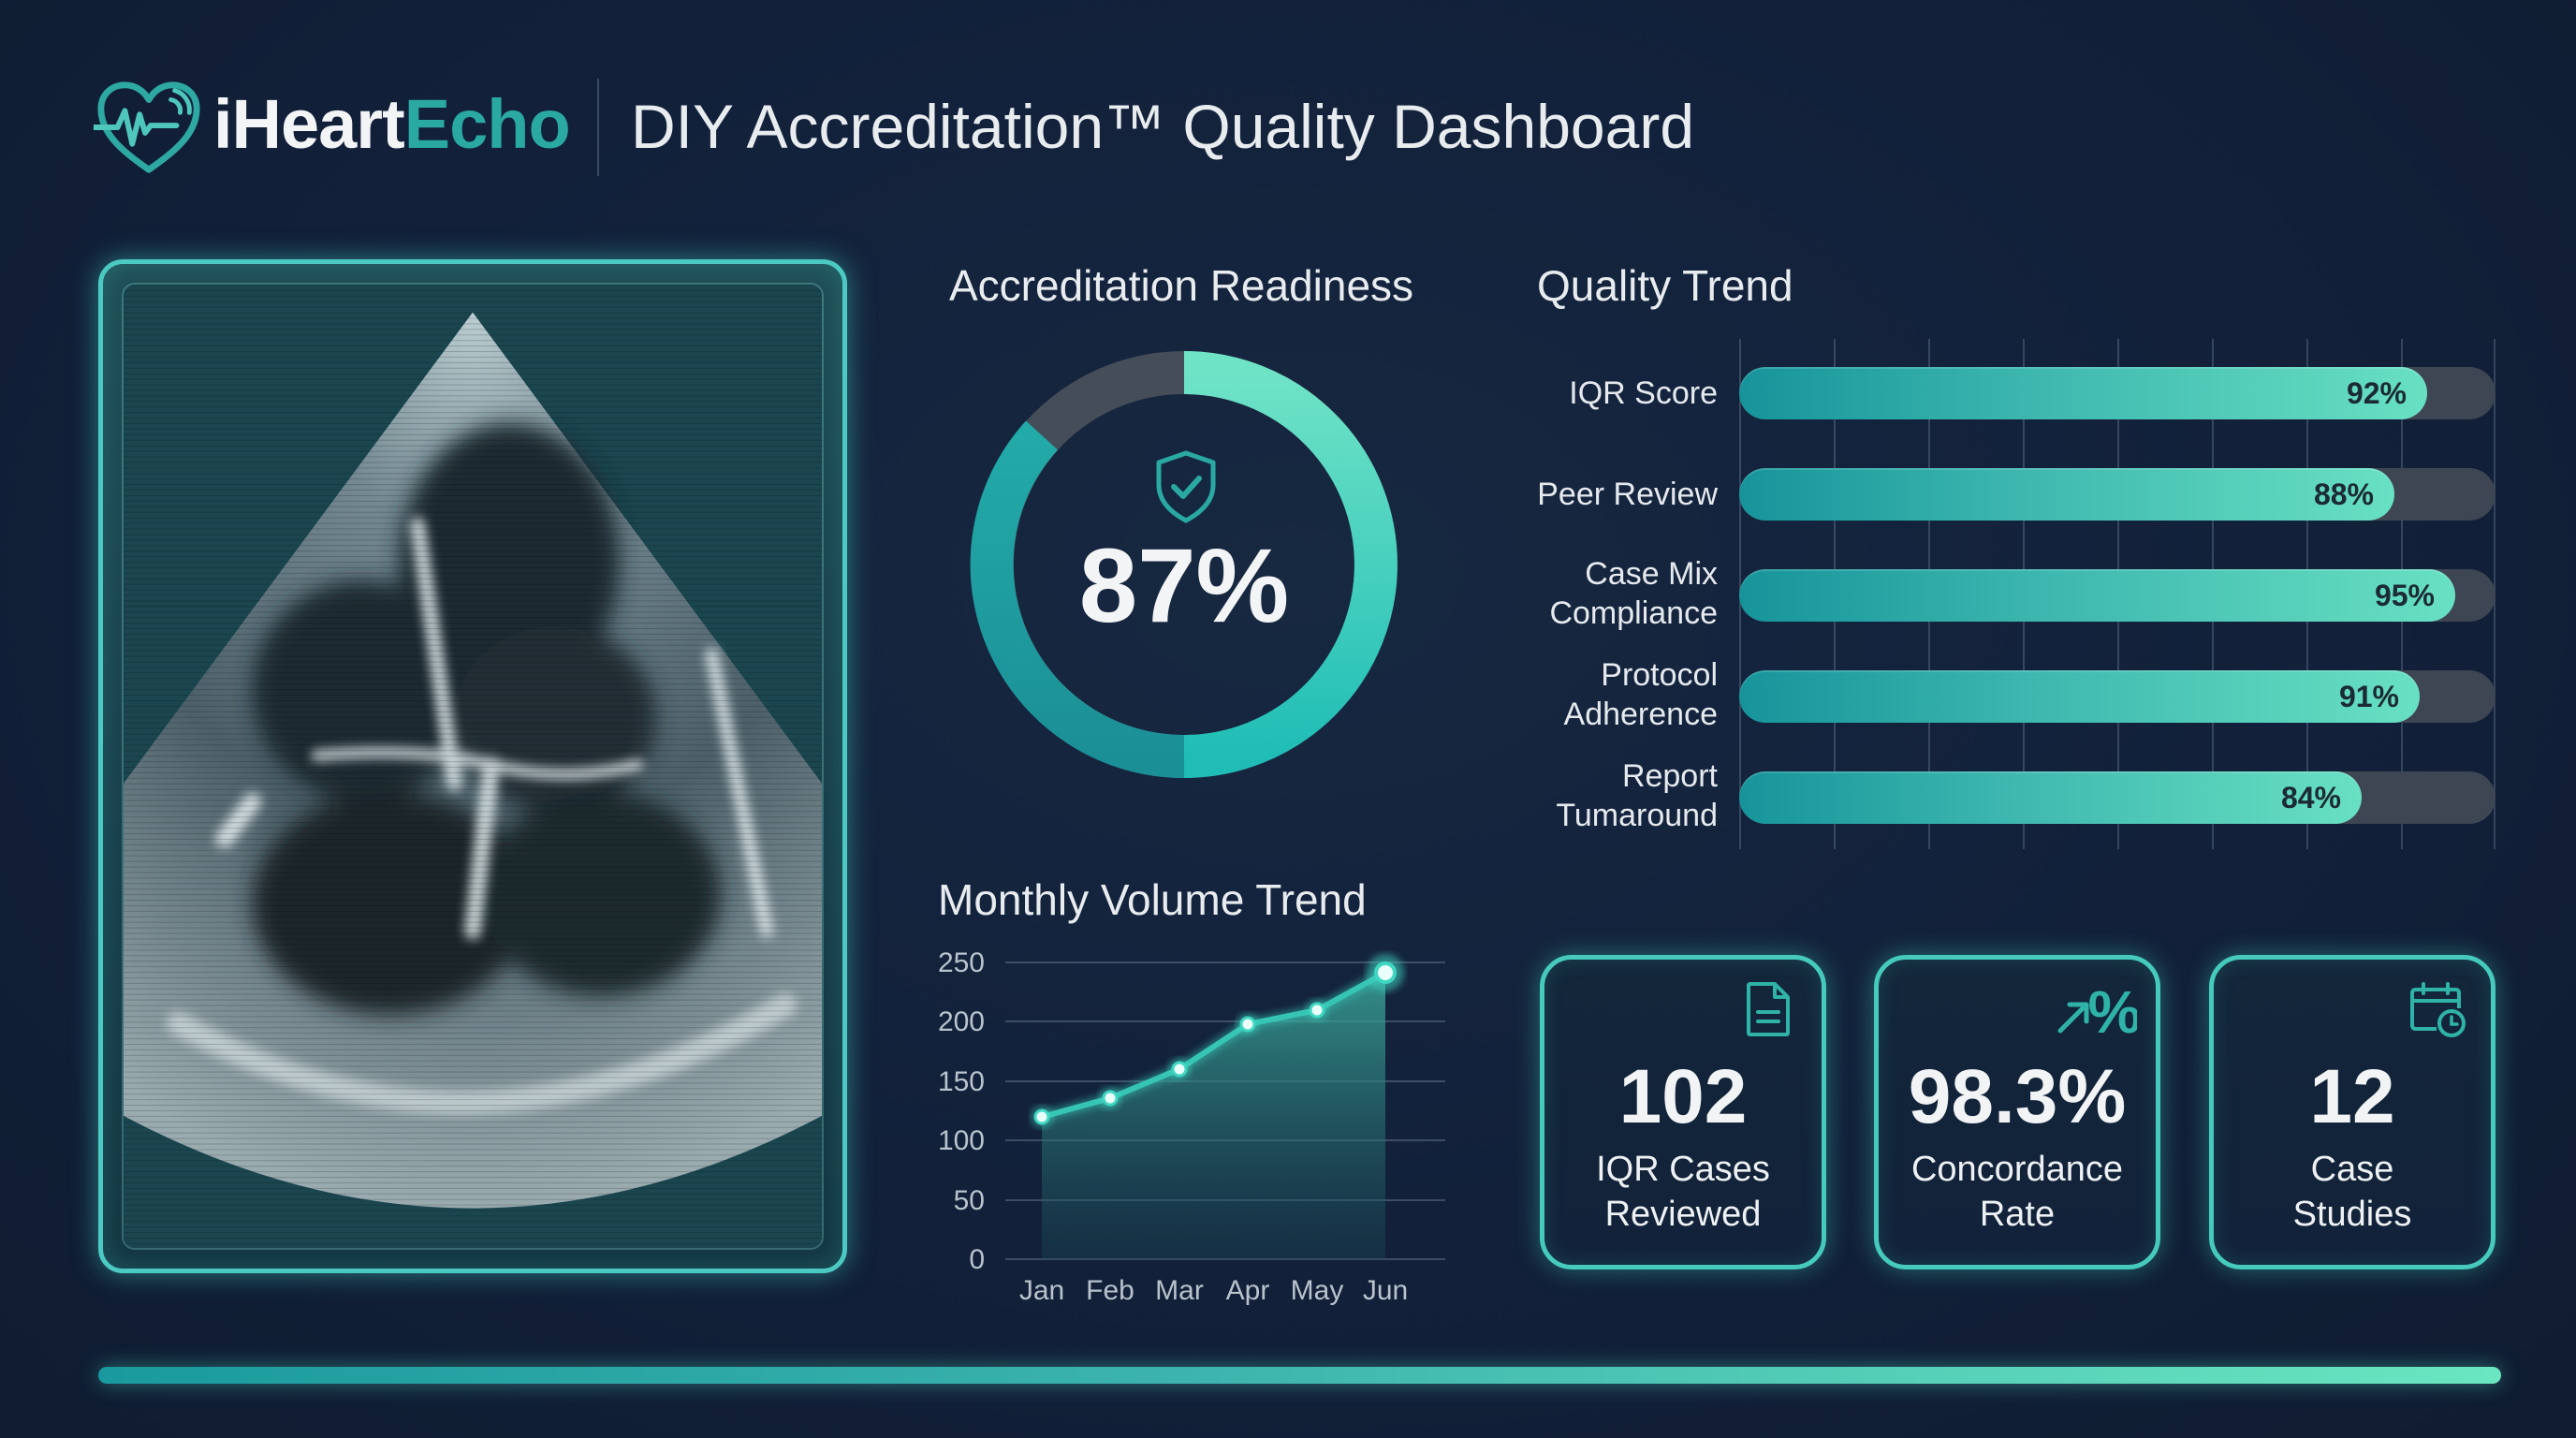  I want to click on quality-bar-report-turnaround: Report Tumaround 84%, so click(1997, 795).